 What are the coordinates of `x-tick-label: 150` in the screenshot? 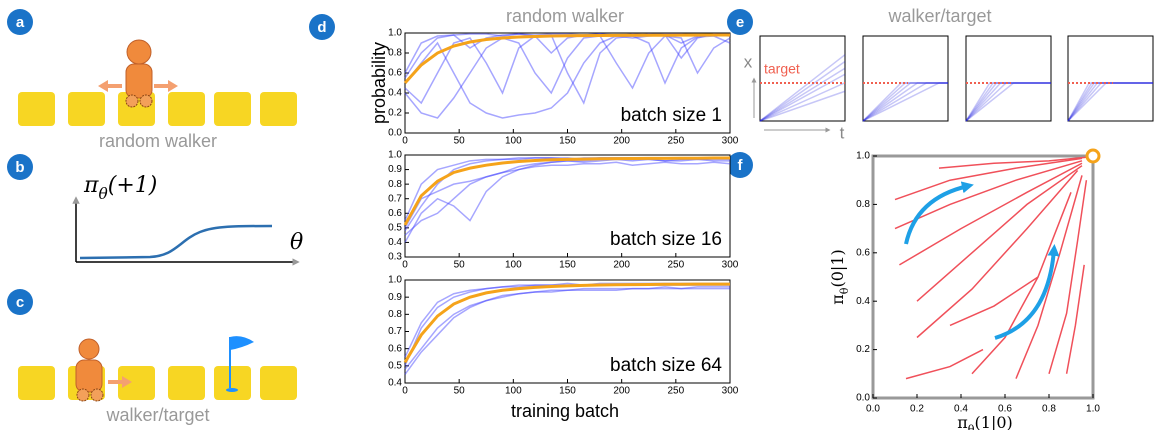 It's located at (567, 141).